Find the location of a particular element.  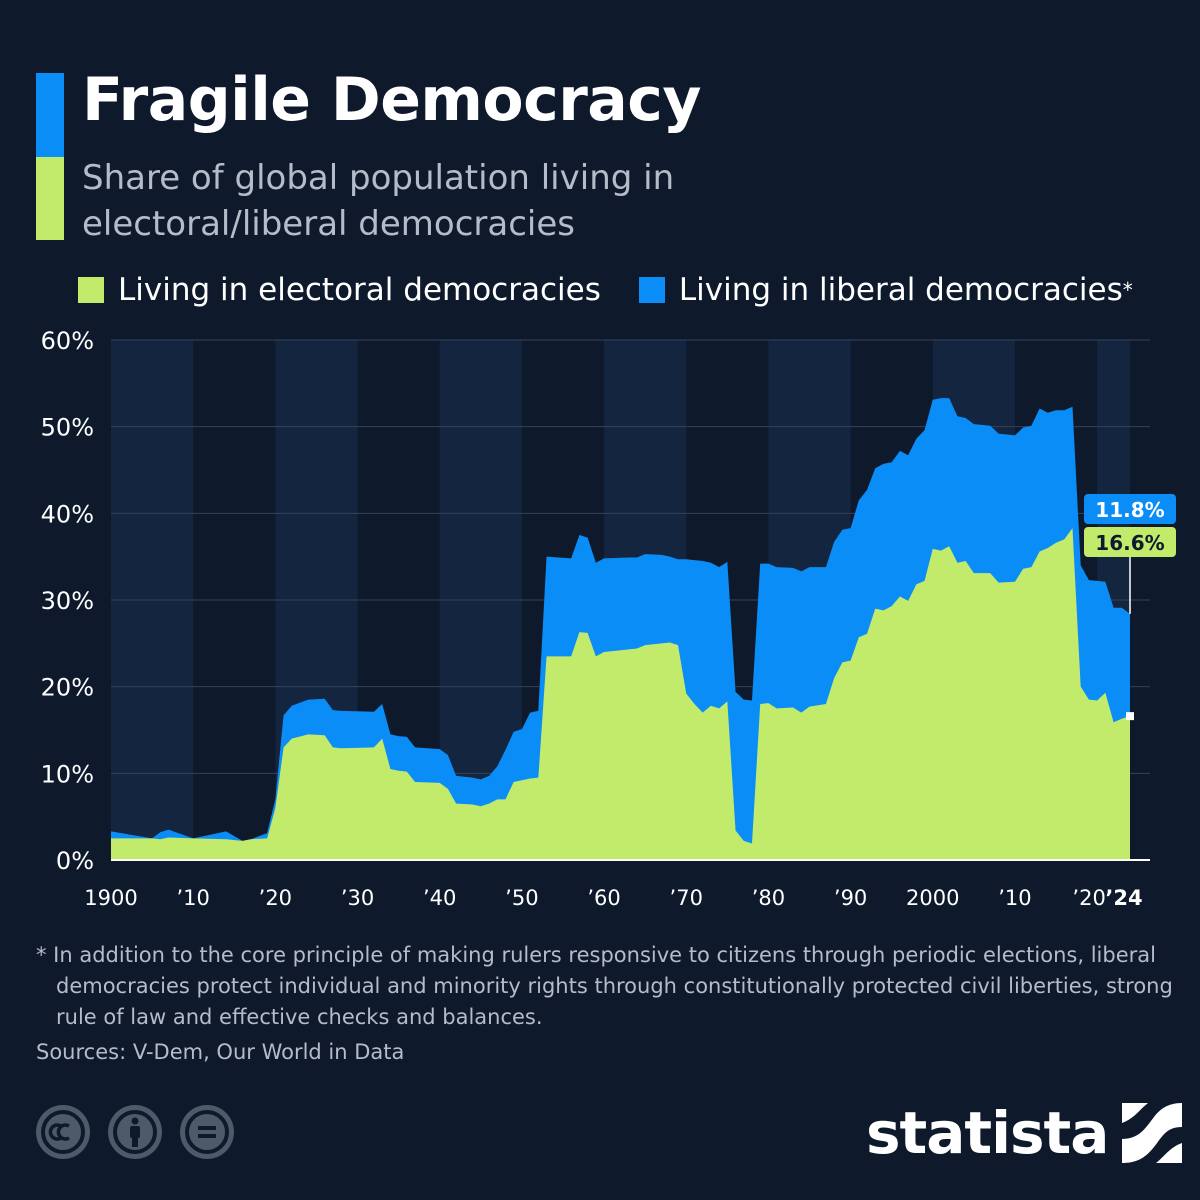

y-tick-label: 0% is located at coordinates (75, 861).